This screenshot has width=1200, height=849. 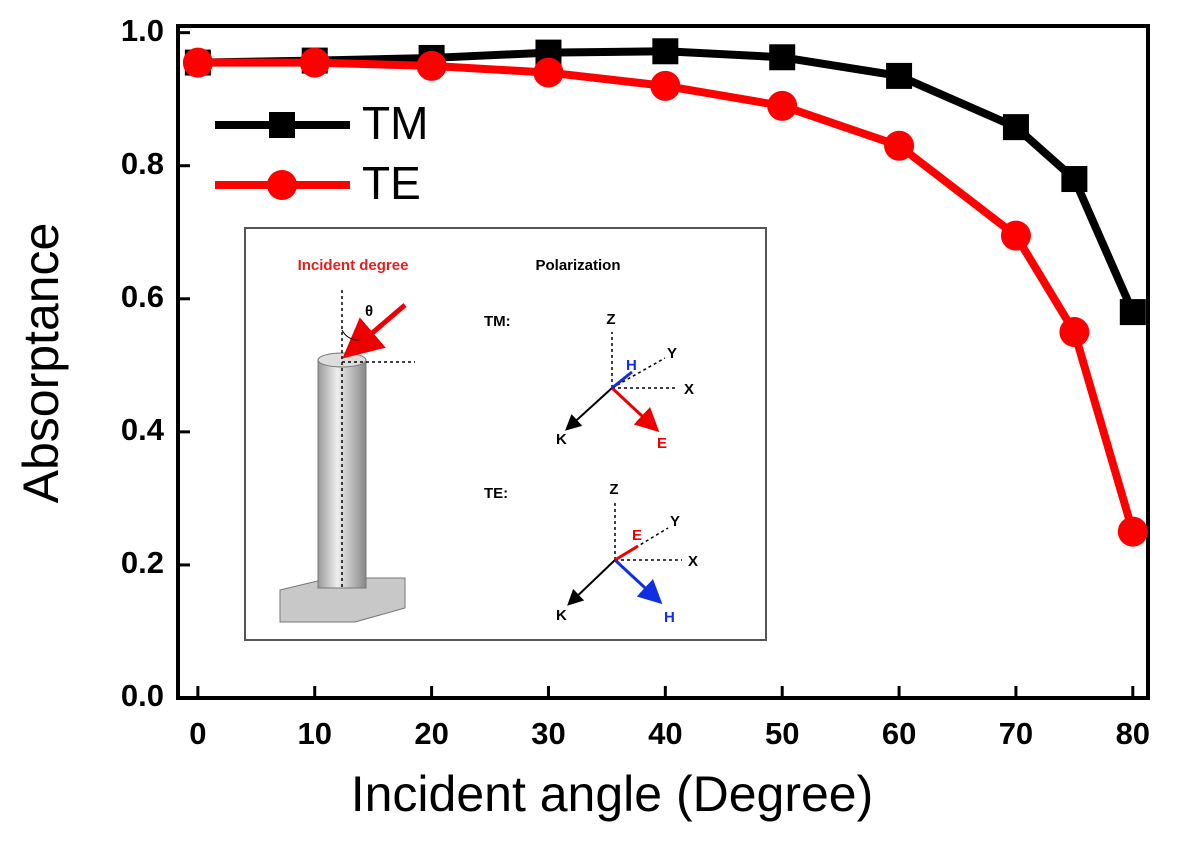 What do you see at coordinates (1016, 733) in the screenshot?
I see `x-tick-label: 70` at bounding box center [1016, 733].